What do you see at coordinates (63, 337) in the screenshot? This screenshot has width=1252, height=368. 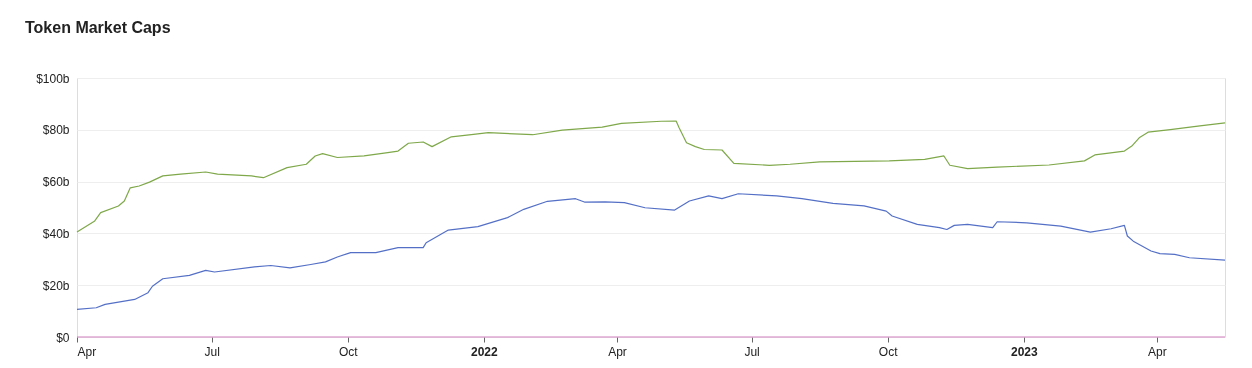 I see `y-tick-label: $0` at bounding box center [63, 337].